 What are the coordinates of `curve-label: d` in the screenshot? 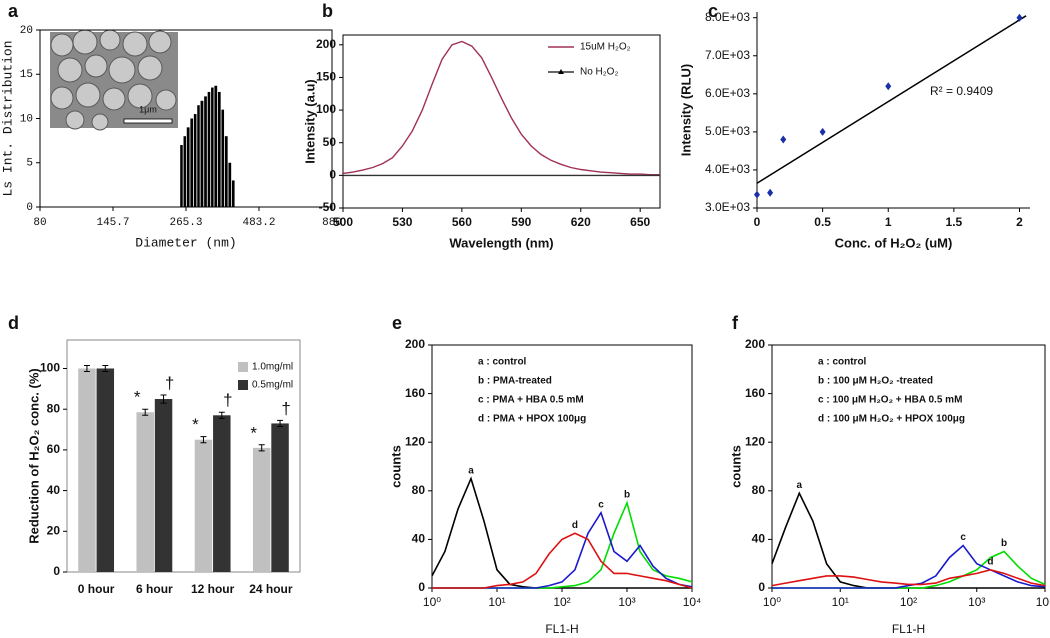 It's located at (575, 525).